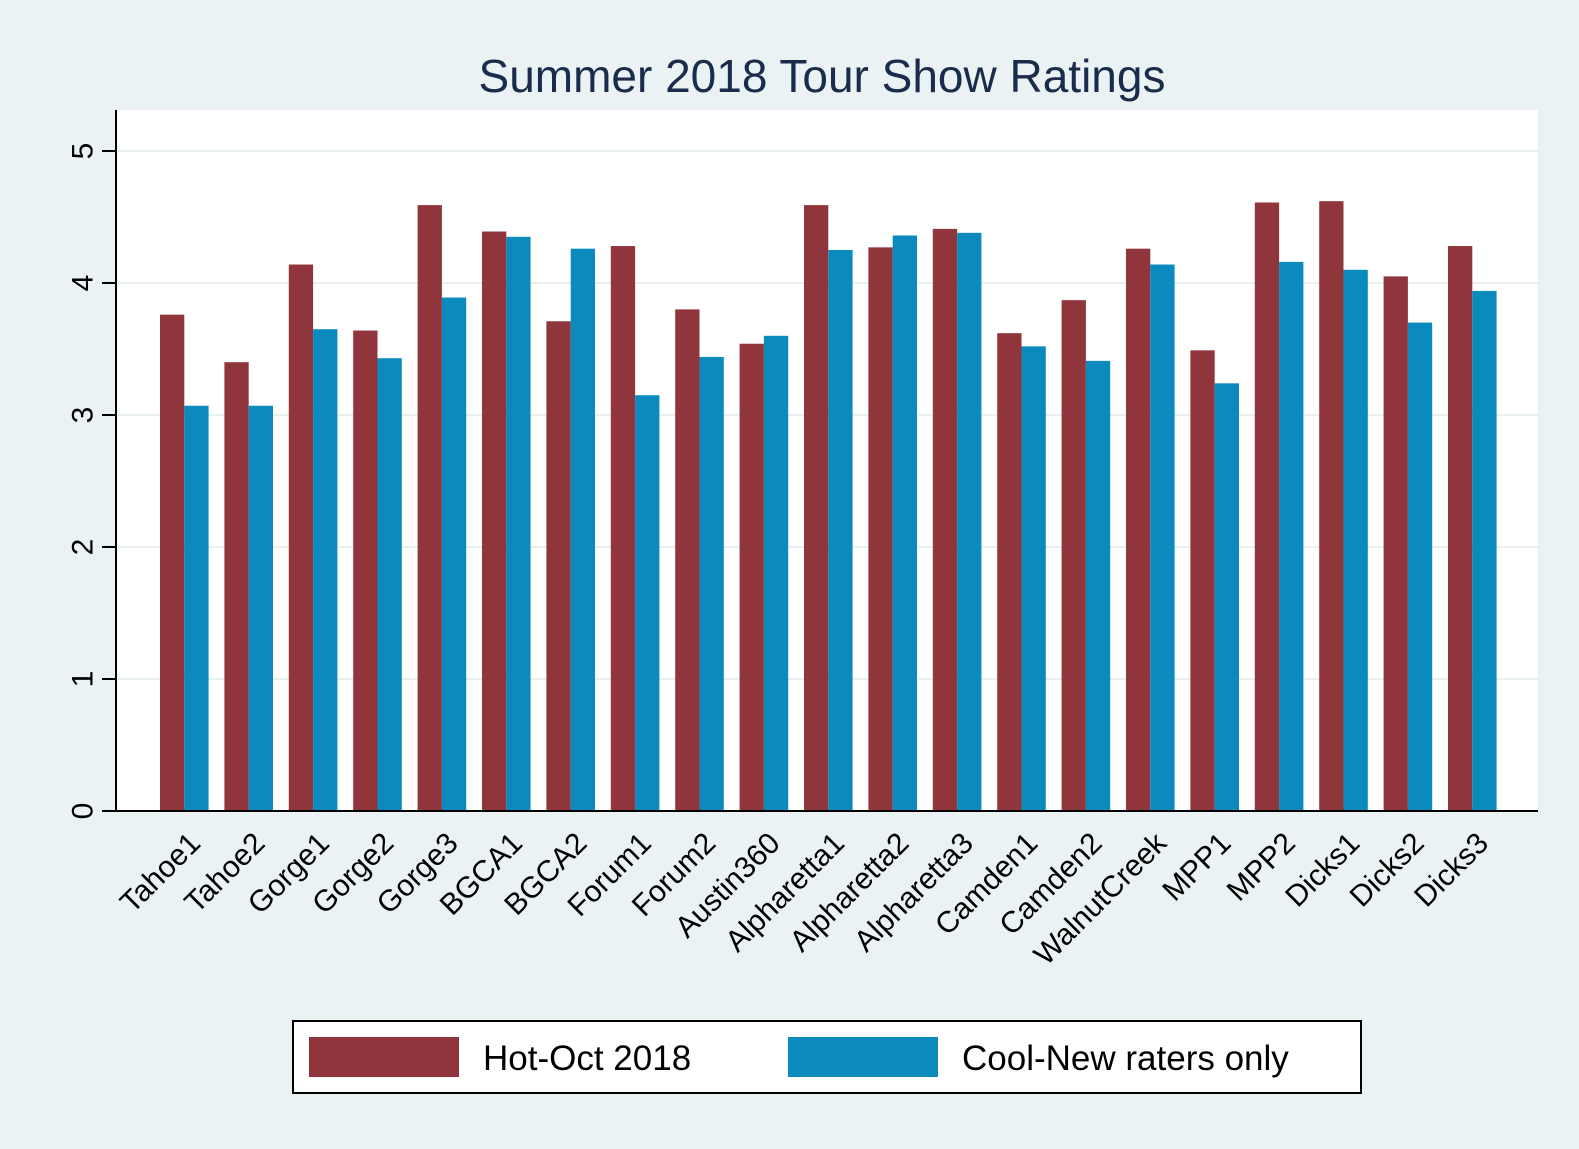 This screenshot has height=1149, width=1579. What do you see at coordinates (582, 529) in the screenshot?
I see `bar-cool-bgca2` at bounding box center [582, 529].